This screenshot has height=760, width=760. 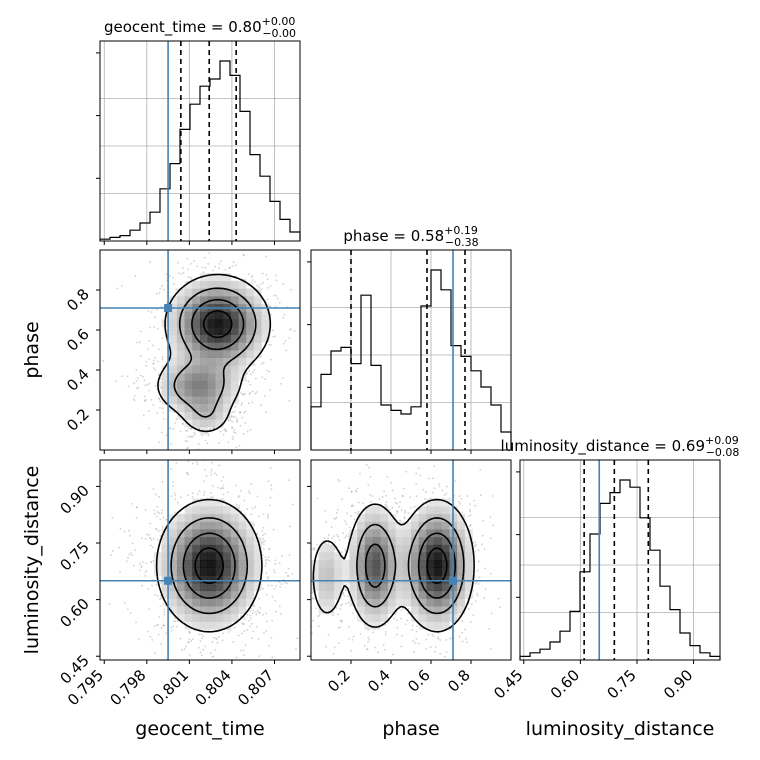 I want to click on x-tick-label-phase-1: 0.4, so click(x=379, y=681).